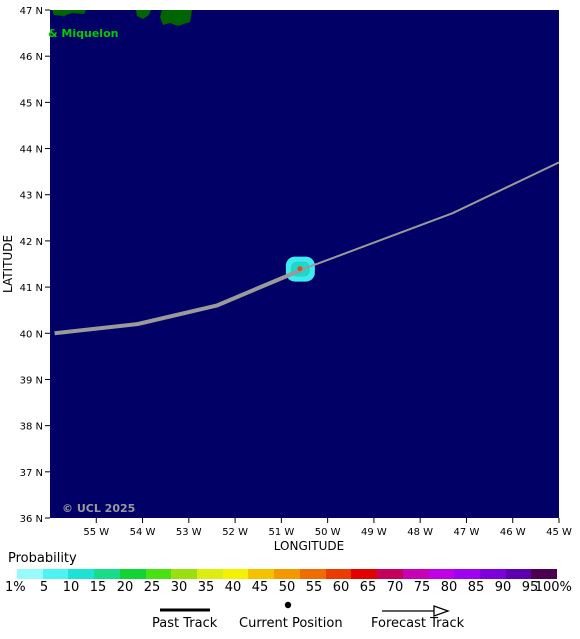 The width and height of the screenshot is (580, 639). I want to click on past-track-line, so click(180, 301).